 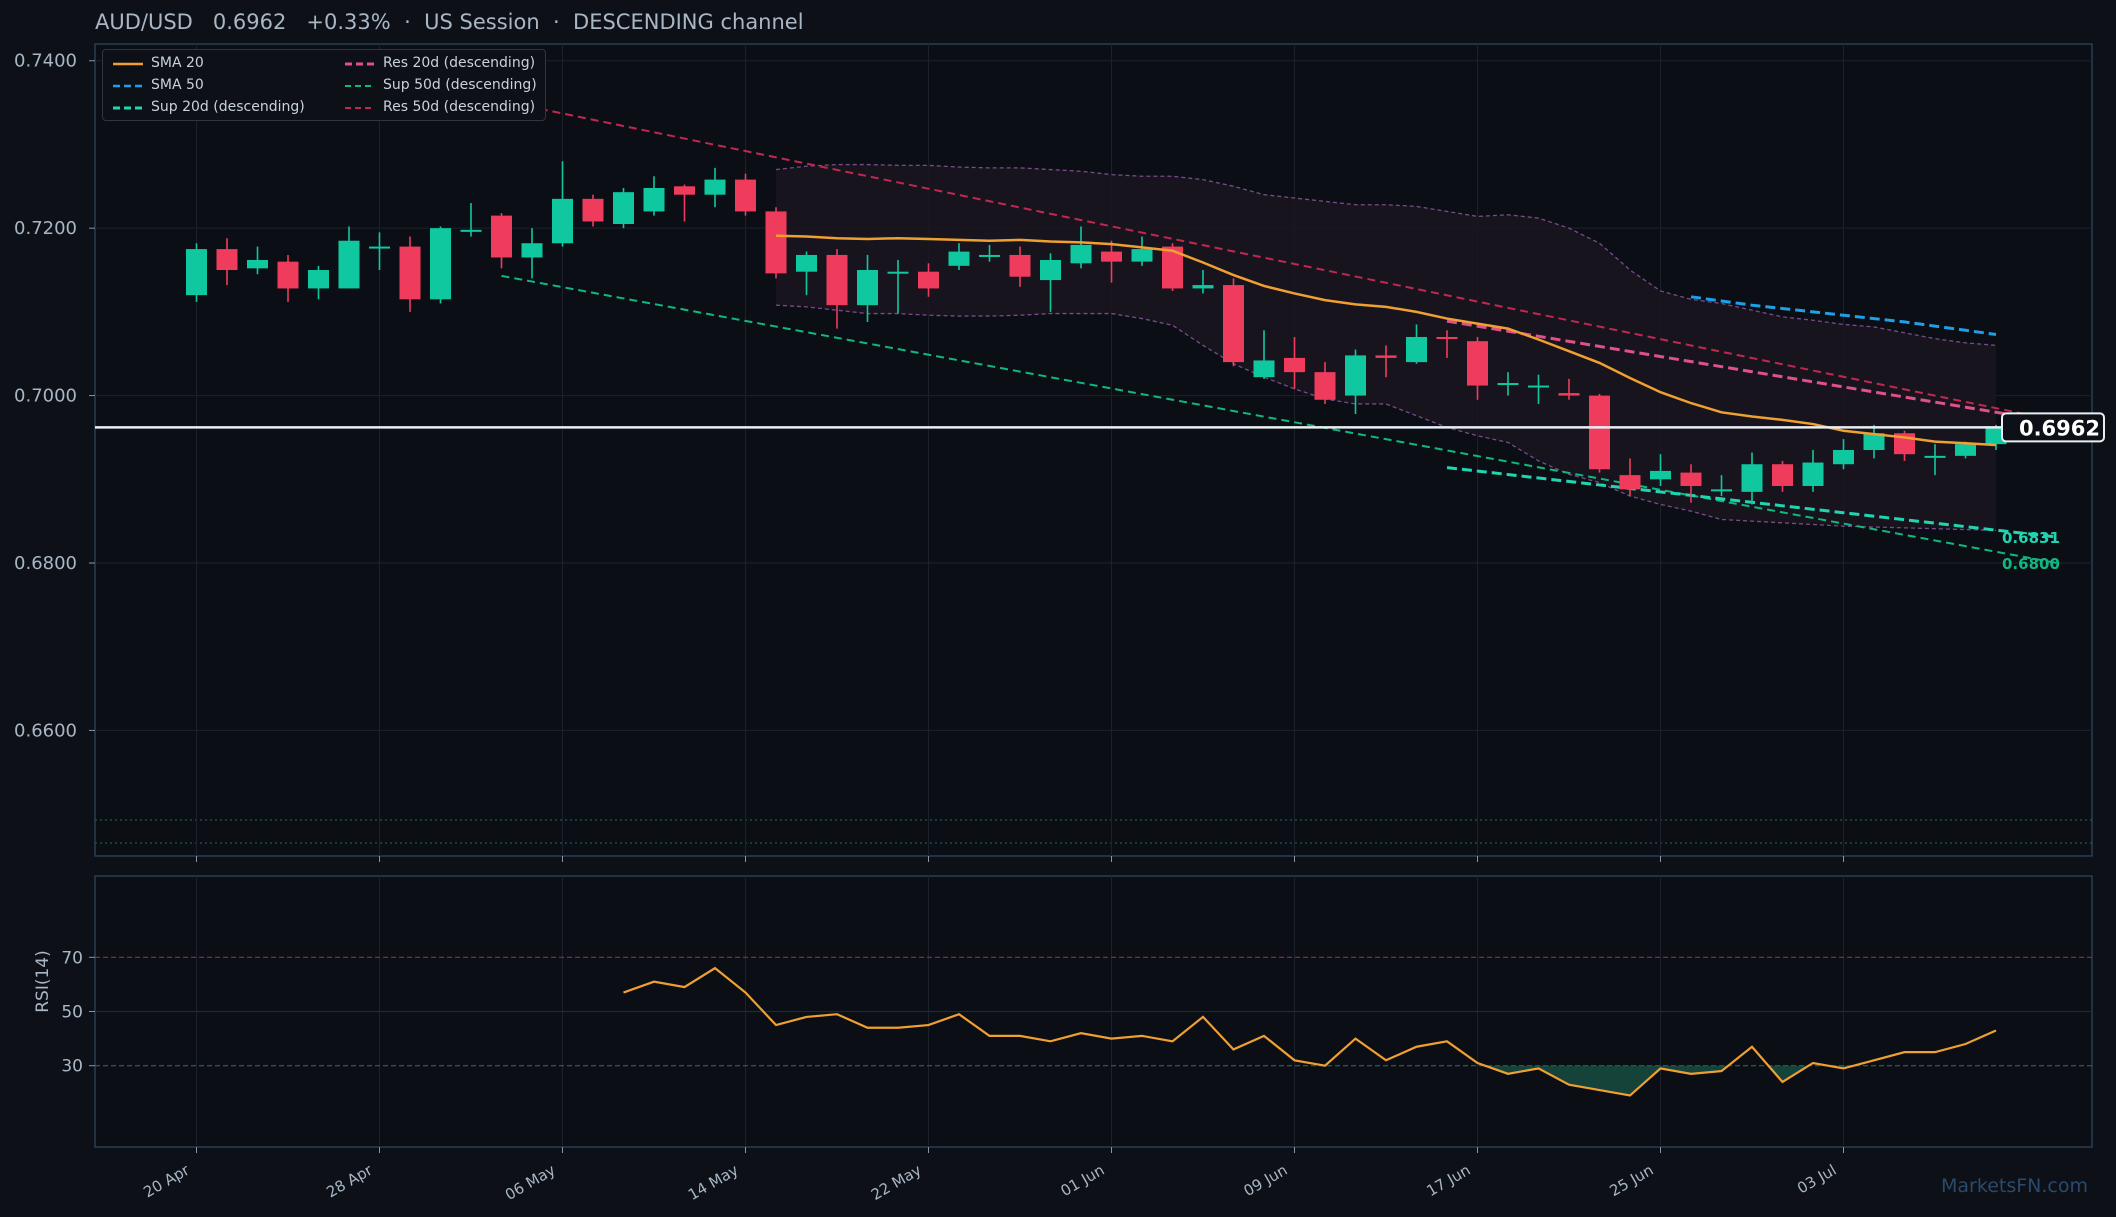 I want to click on rsi-axis-label: RSI(14), so click(x=43, y=981).